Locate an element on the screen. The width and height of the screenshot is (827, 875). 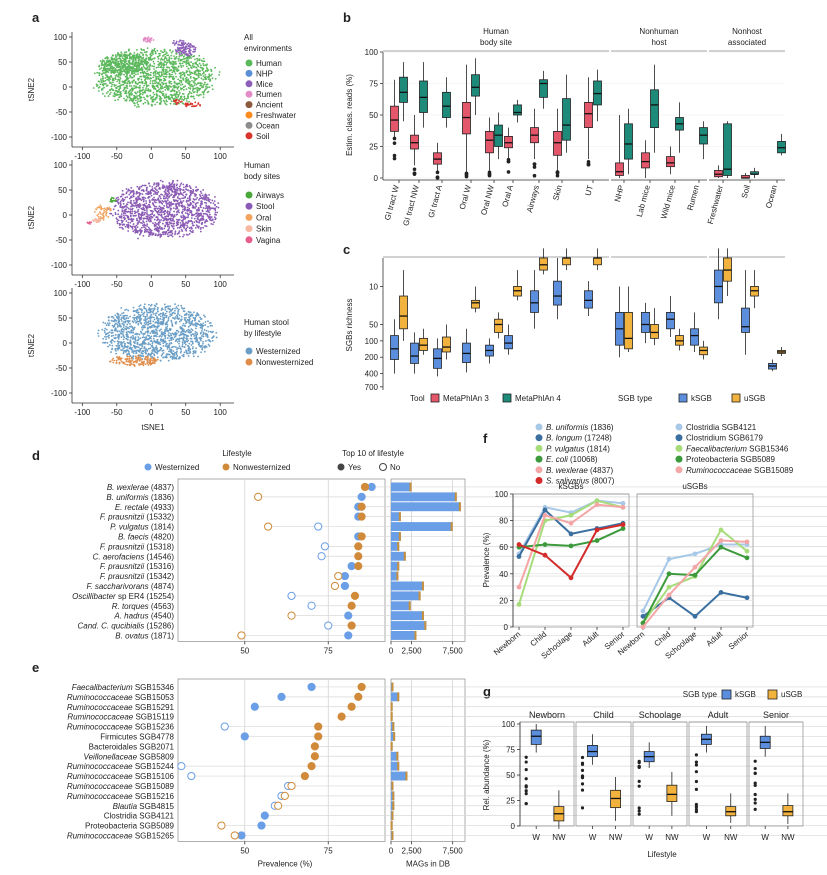
legend-swatch-airways is located at coordinates (249, 195).